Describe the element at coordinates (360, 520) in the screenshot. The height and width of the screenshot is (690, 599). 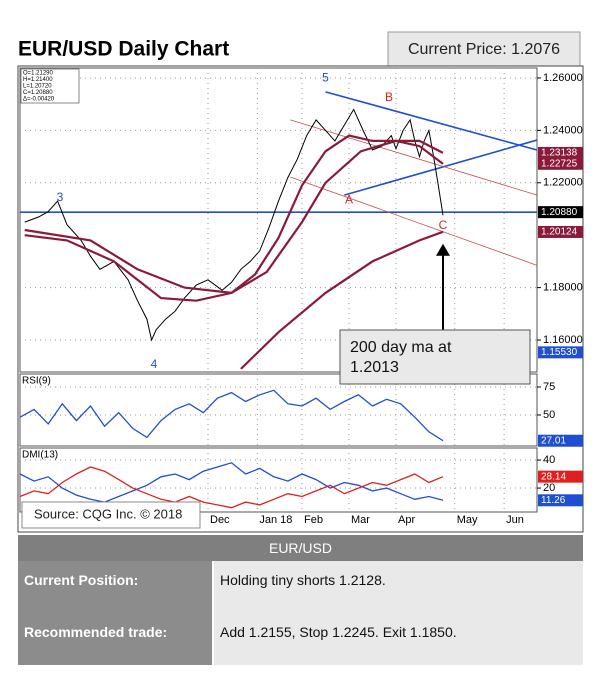
I see `x-tick-label: Mar` at that location.